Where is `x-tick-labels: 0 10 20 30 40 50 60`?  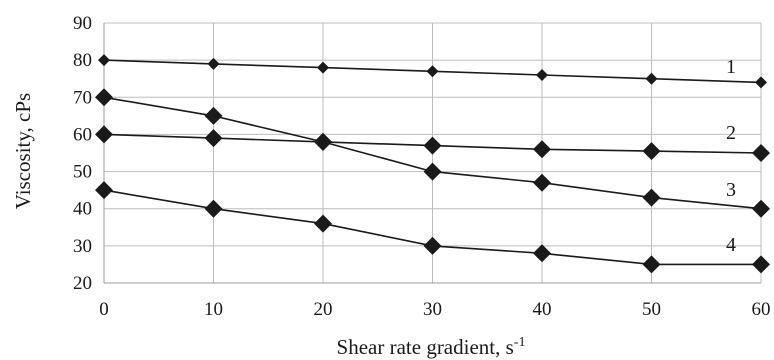
x-tick-labels: 0 10 20 30 40 50 60 is located at coordinates (434, 309).